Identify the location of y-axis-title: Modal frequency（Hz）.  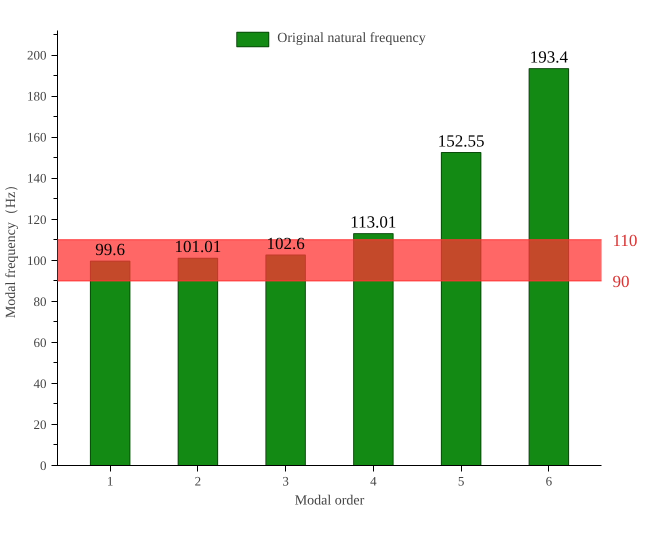
(11, 248).